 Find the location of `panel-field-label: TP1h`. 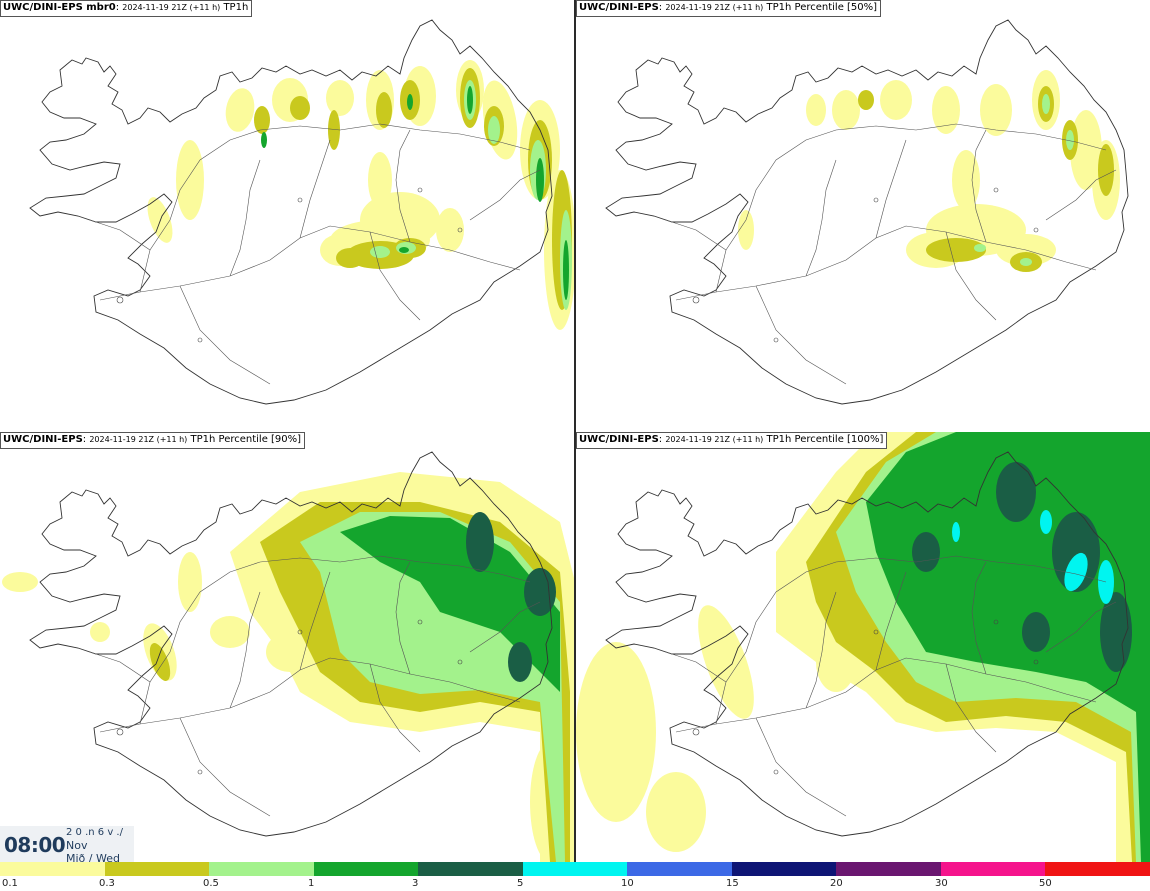

panel-field-label: TP1h is located at coordinates (236, 7).